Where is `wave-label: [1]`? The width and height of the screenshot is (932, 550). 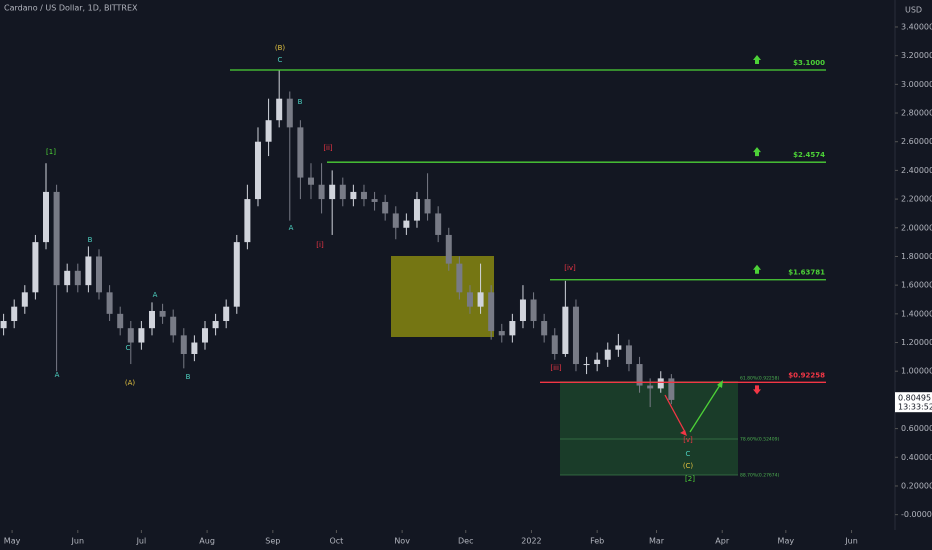
wave-label: [1] is located at coordinates (51, 152).